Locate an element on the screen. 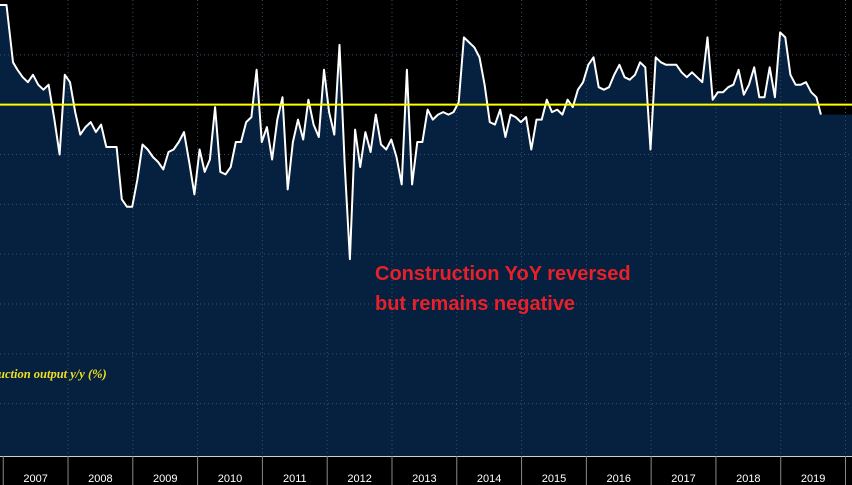 The image size is (852, 485). annotation-line-2: but remains negative is located at coordinates (475, 304).